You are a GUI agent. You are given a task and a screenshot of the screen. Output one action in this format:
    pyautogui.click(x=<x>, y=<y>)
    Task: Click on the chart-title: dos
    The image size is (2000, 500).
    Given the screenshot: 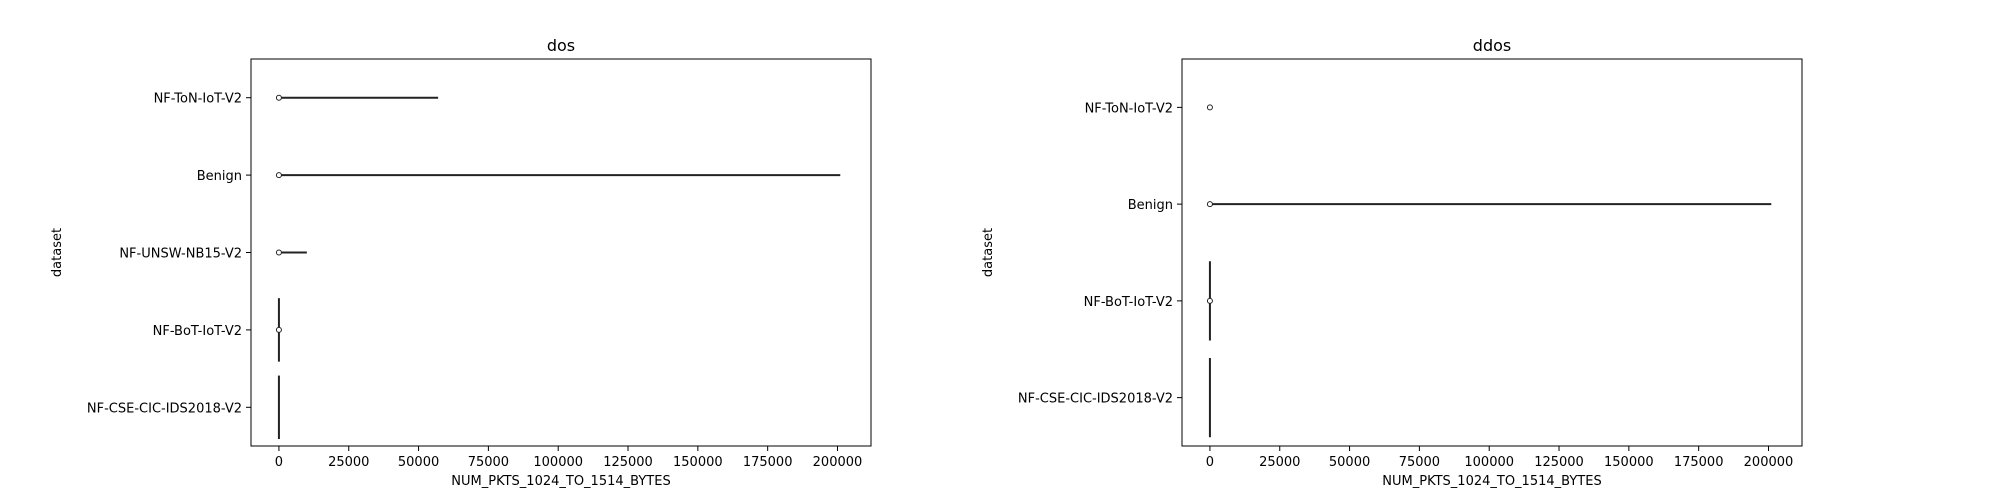 What is the action you would take?
    pyautogui.click(x=561, y=45)
    